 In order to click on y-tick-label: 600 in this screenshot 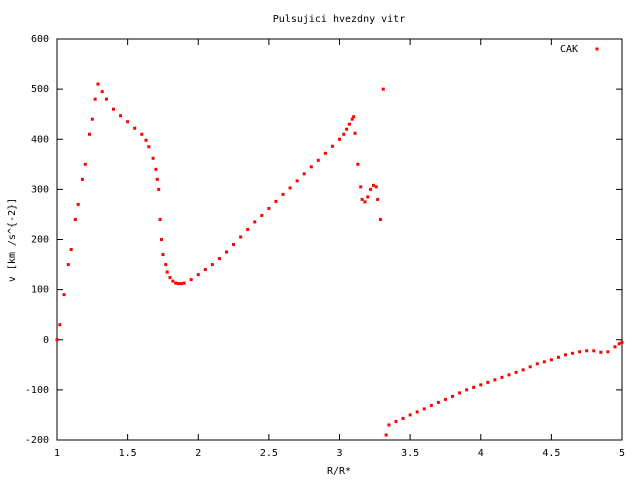, I will do `click(40, 39)`.